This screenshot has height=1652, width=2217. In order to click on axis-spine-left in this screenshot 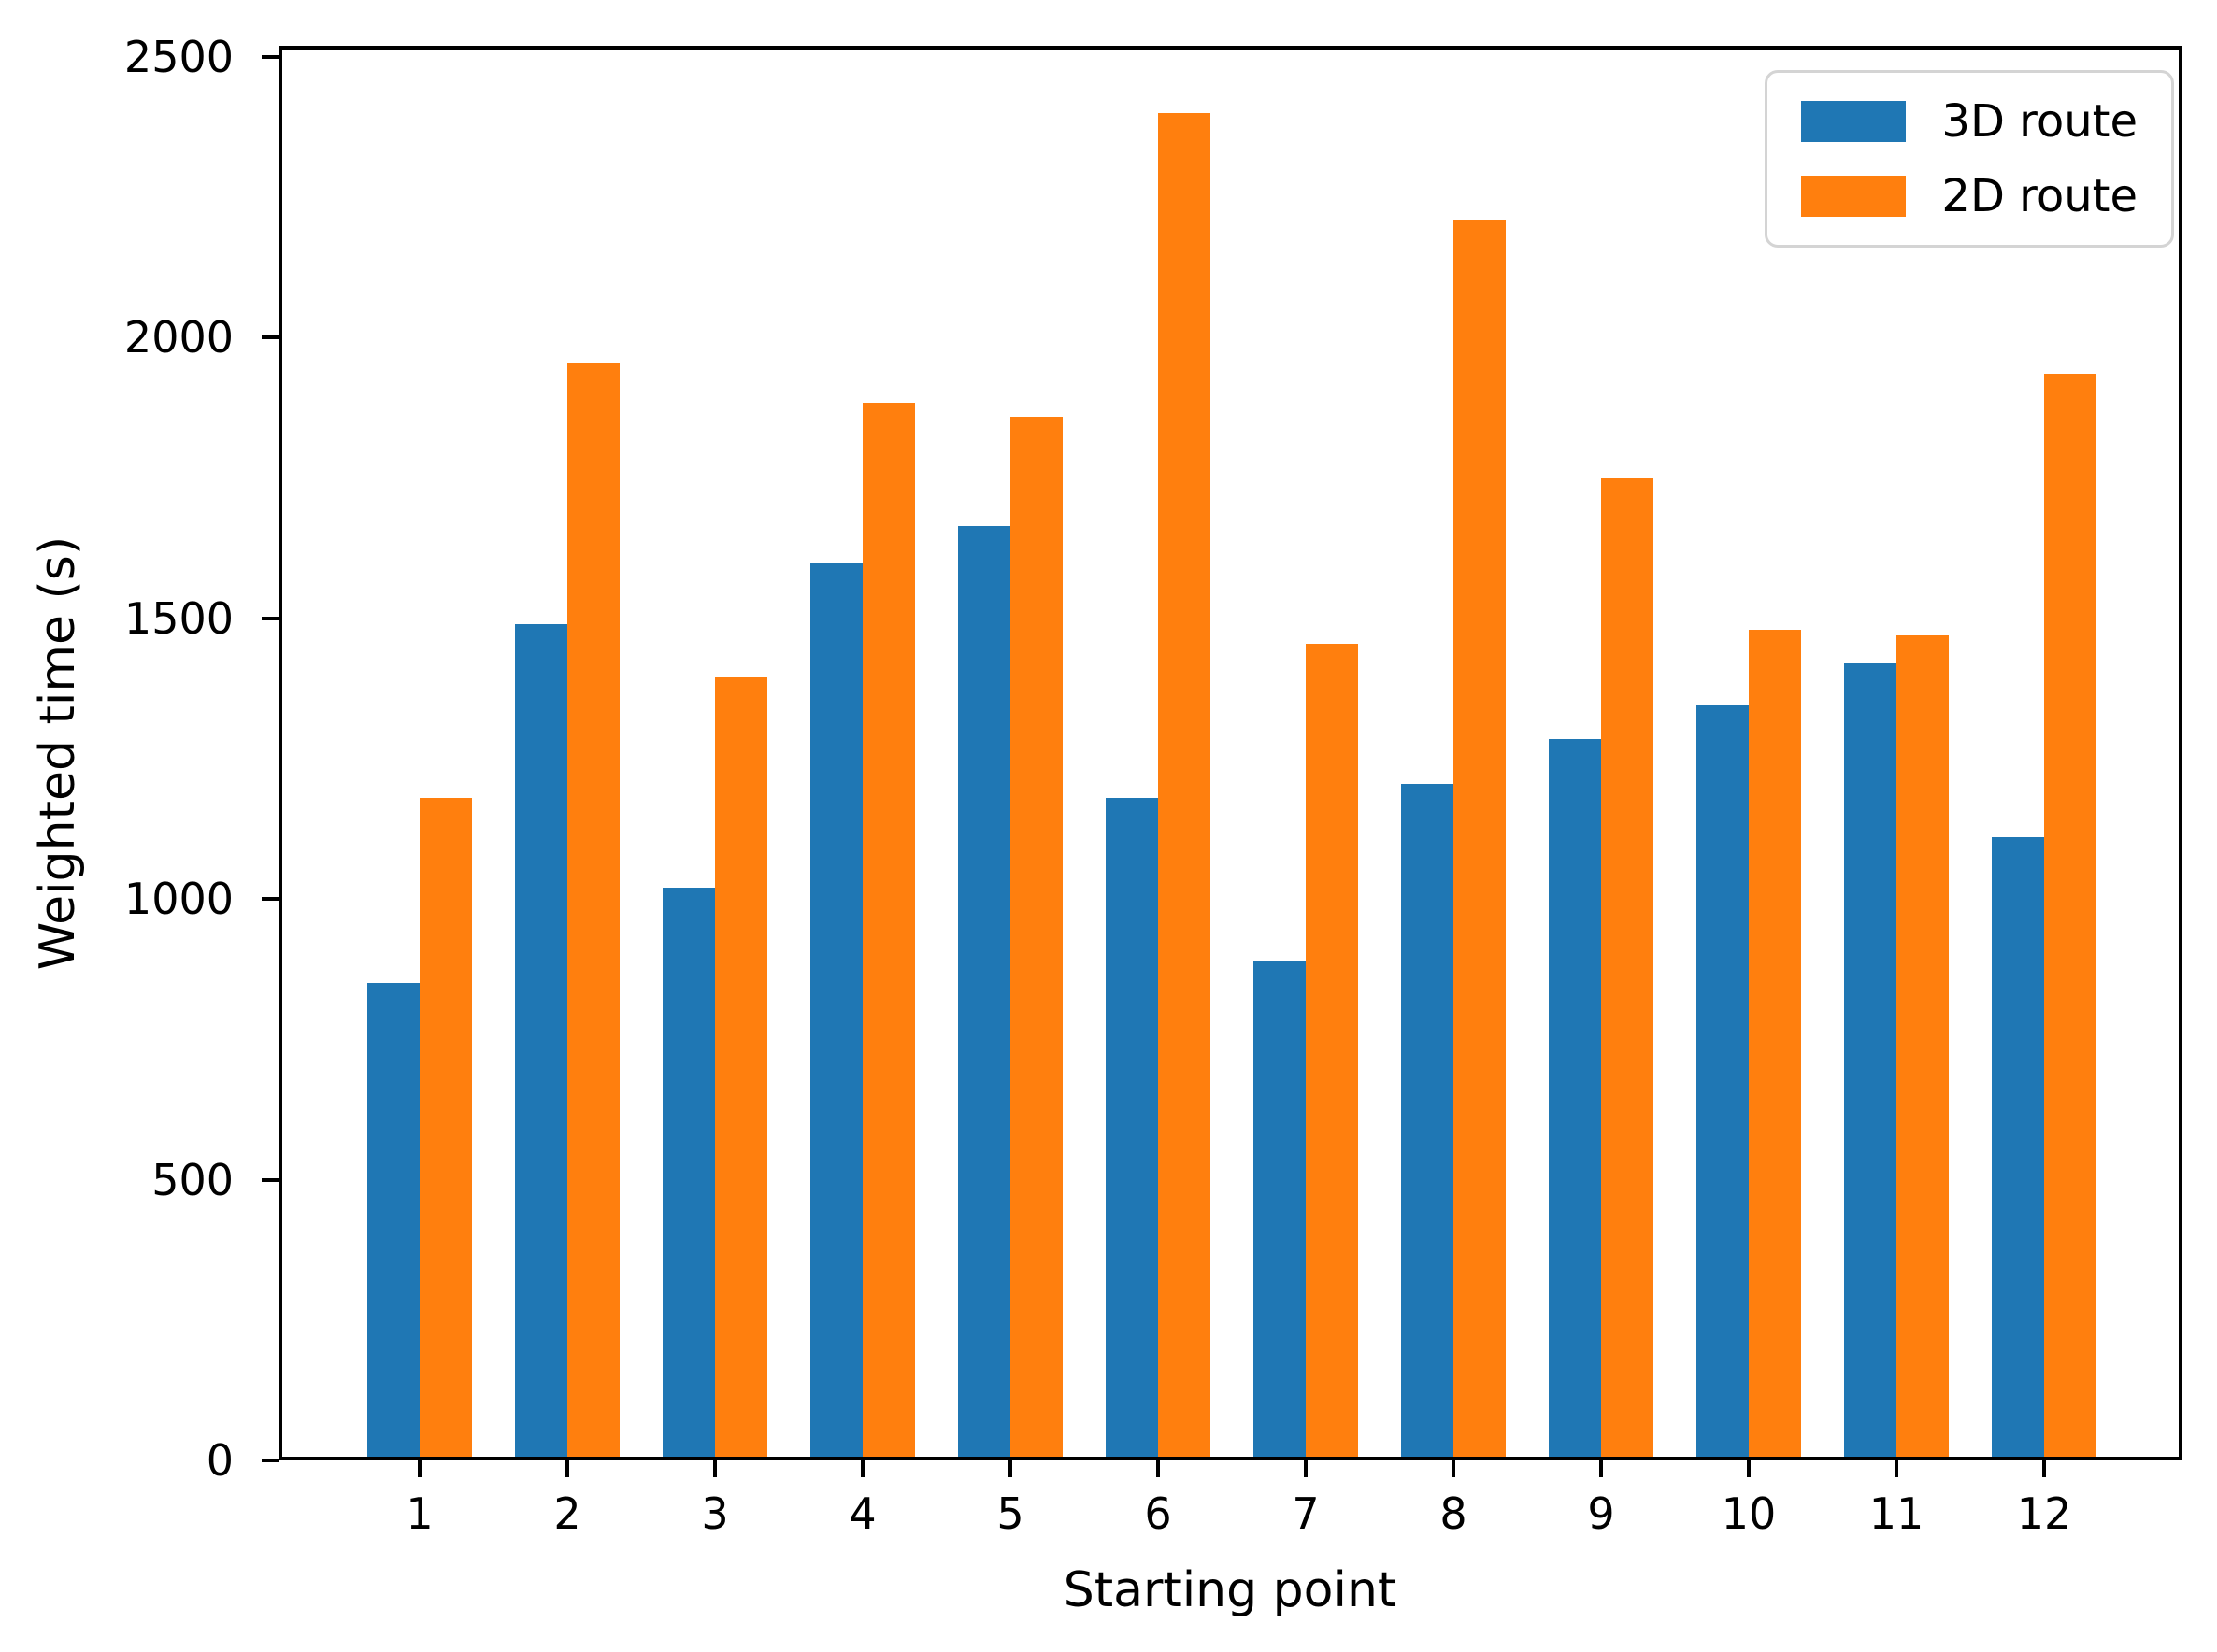, I will do `click(280, 753)`.